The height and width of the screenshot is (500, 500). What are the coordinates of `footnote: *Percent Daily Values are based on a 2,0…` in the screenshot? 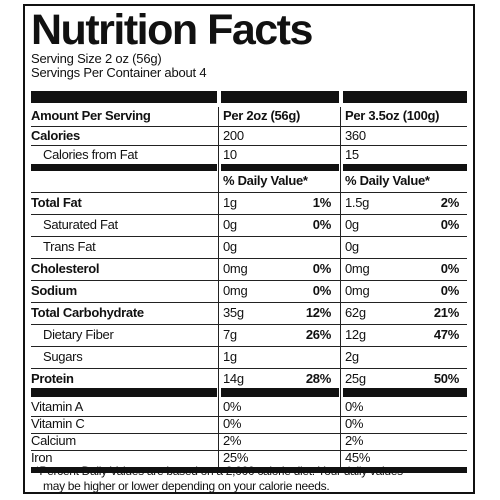 It's located at (255, 479).